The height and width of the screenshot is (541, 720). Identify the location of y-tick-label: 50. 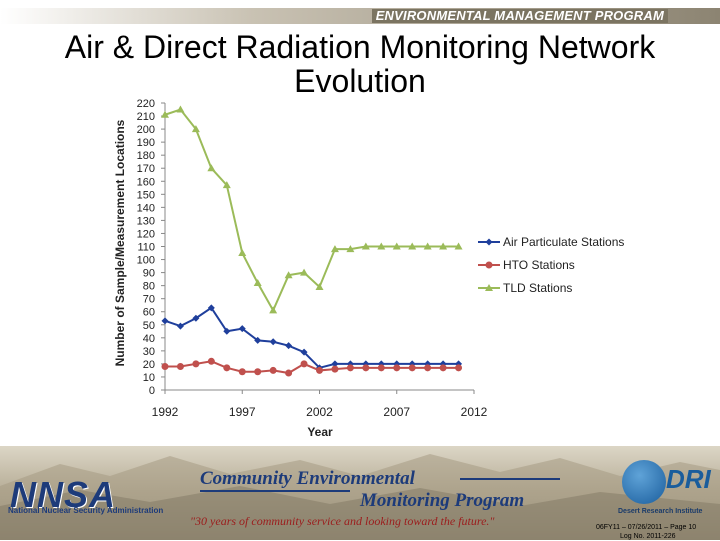
(149, 326).